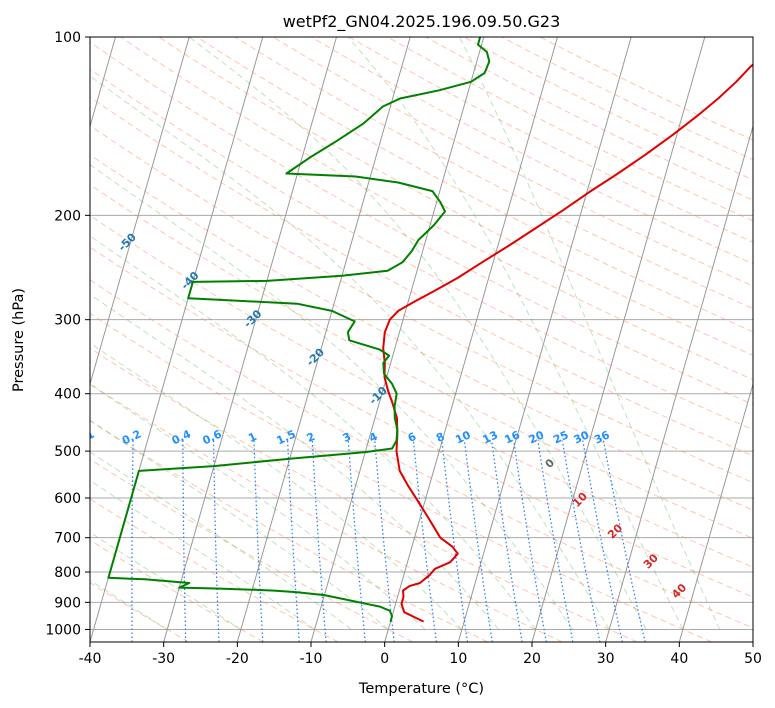 The image size is (775, 708). What do you see at coordinates (532, 659) in the screenshot?
I see `x-tick-label: 20` at bounding box center [532, 659].